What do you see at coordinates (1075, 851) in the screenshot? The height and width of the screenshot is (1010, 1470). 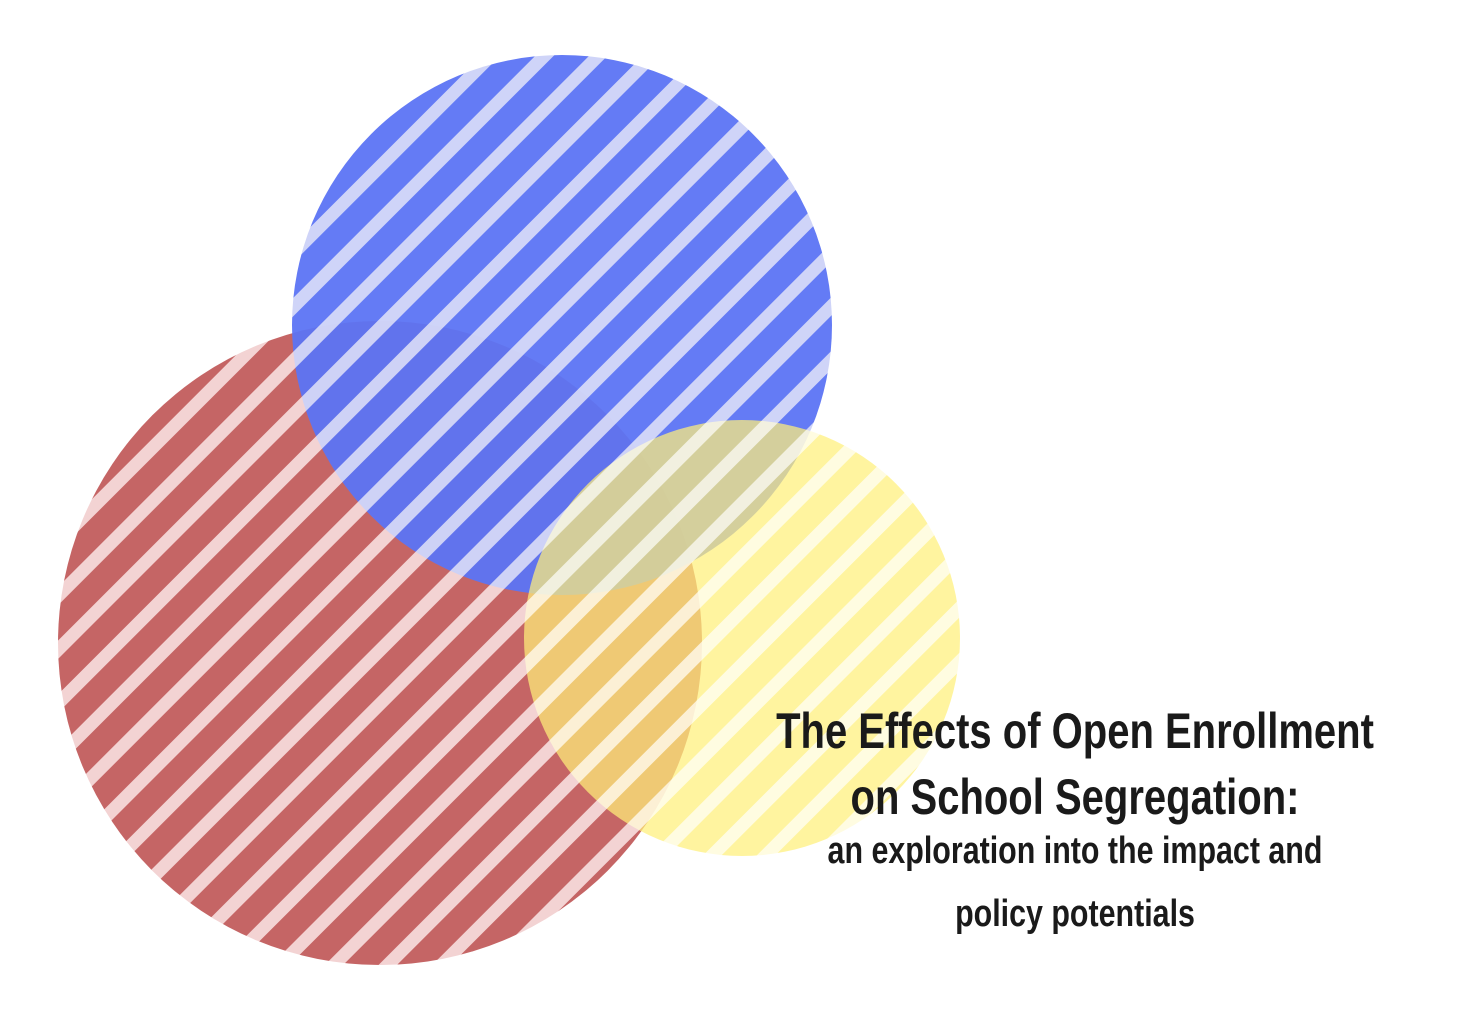 I see `subtitle-line: an exploration into the impact and` at bounding box center [1075, 851].